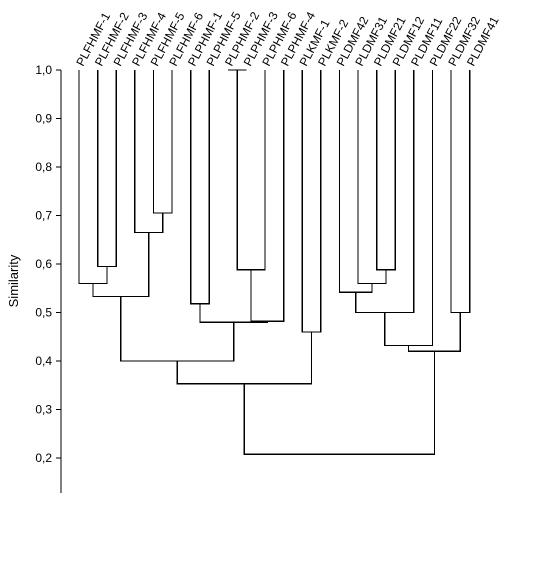  I want to click on y-tick-label: 1,0, so click(43, 70).